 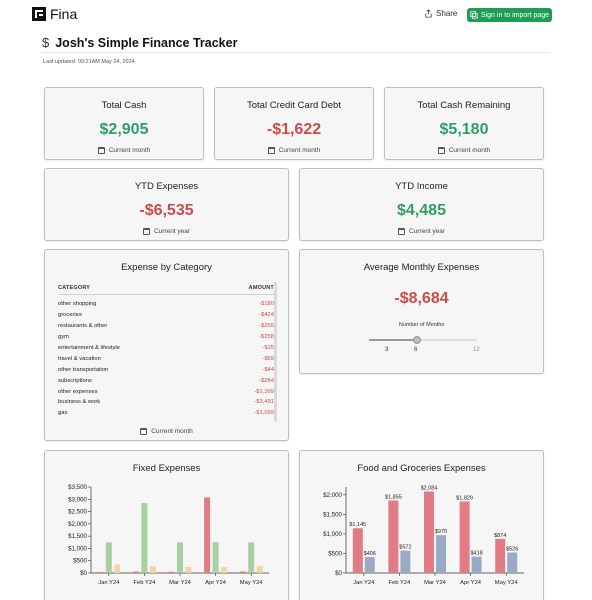 I want to click on category-amount: -$255, so click(x=266, y=326).